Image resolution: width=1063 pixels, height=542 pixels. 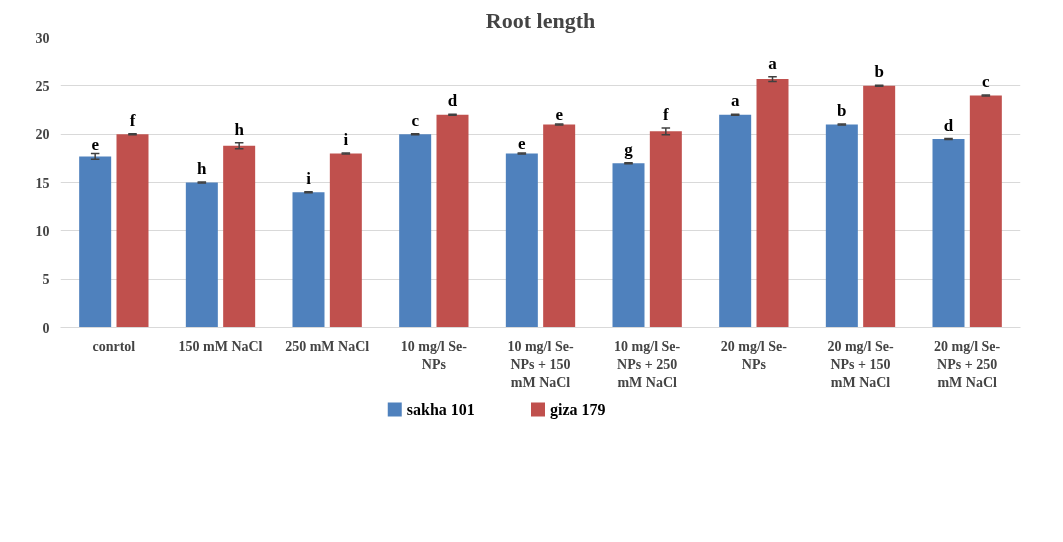 What do you see at coordinates (860, 364) in the screenshot?
I see `x-tick-label: 20 mg/l Se-NPs + 150 mM NaCl` at bounding box center [860, 364].